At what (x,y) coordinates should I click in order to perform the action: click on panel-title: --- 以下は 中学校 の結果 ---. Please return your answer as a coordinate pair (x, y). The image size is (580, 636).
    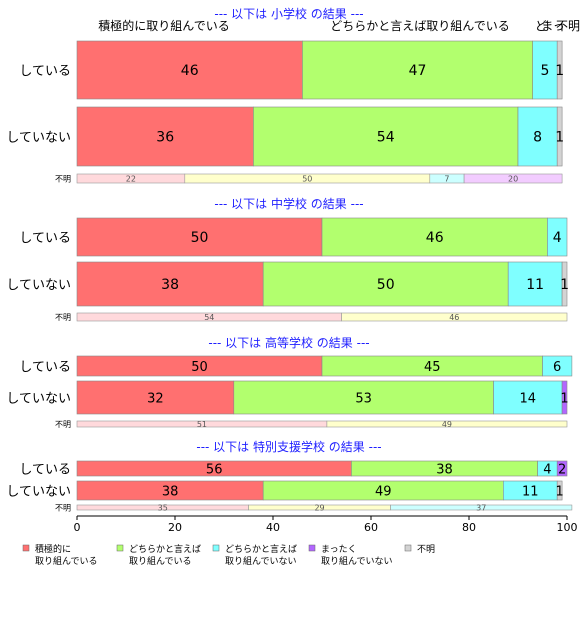
    Looking at the image, I should click on (288, 203).